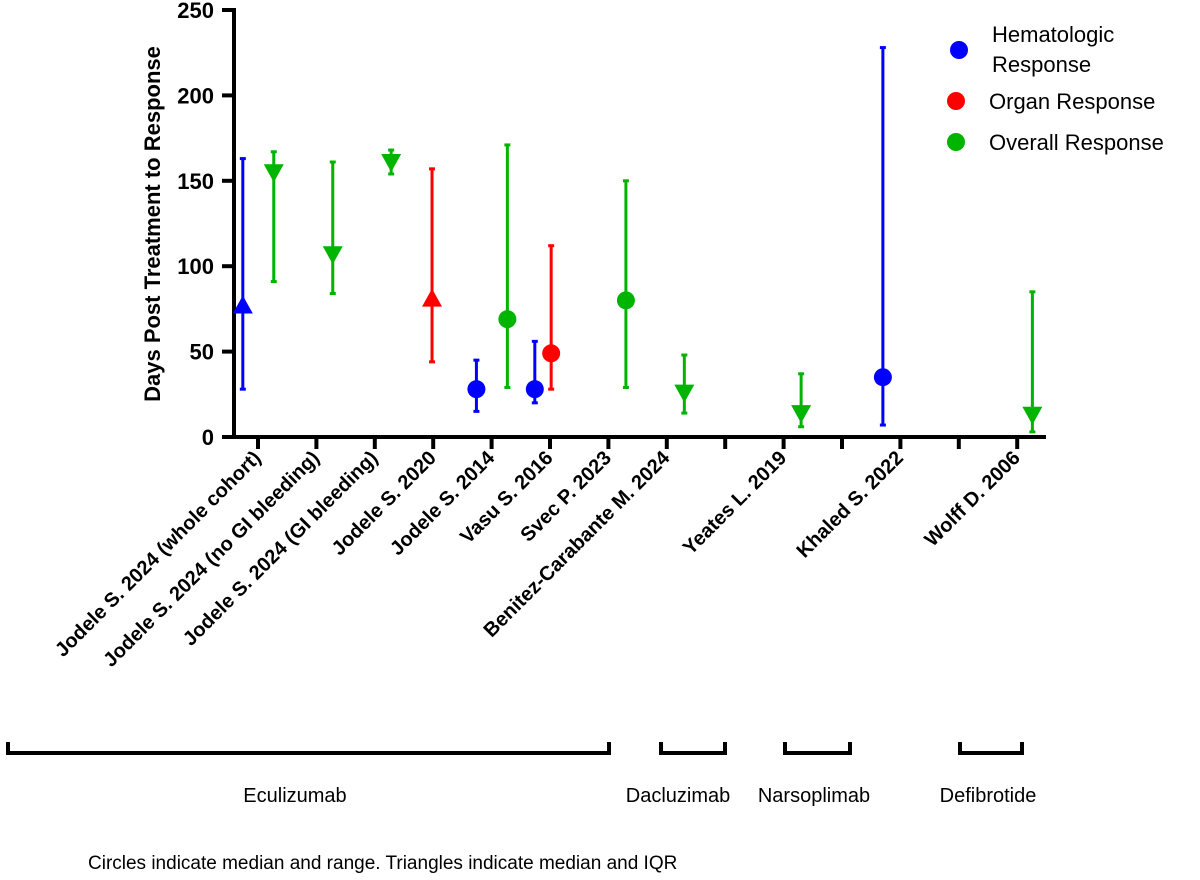 This screenshot has width=1200, height=880. What do you see at coordinates (443, 503) in the screenshot?
I see `x-category-label: Jodele S. 2014` at bounding box center [443, 503].